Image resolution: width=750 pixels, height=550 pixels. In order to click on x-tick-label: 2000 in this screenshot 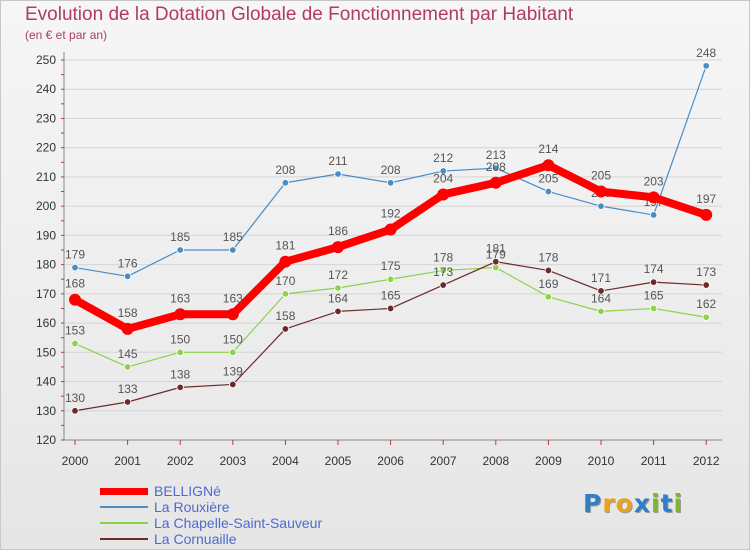, I will do `click(75, 461)`.